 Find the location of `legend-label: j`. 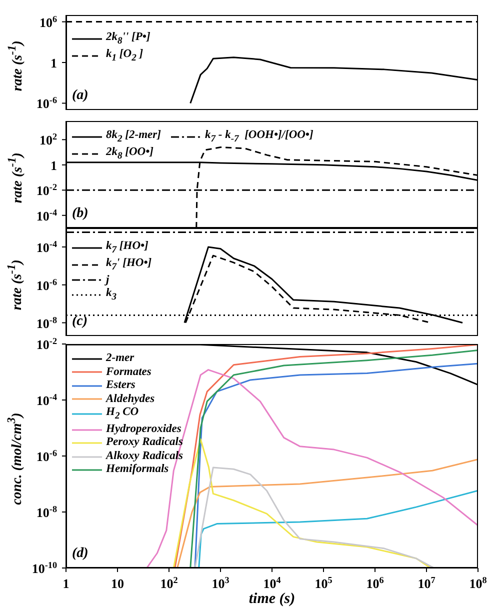

legend-label: j is located at coordinates (108, 281).